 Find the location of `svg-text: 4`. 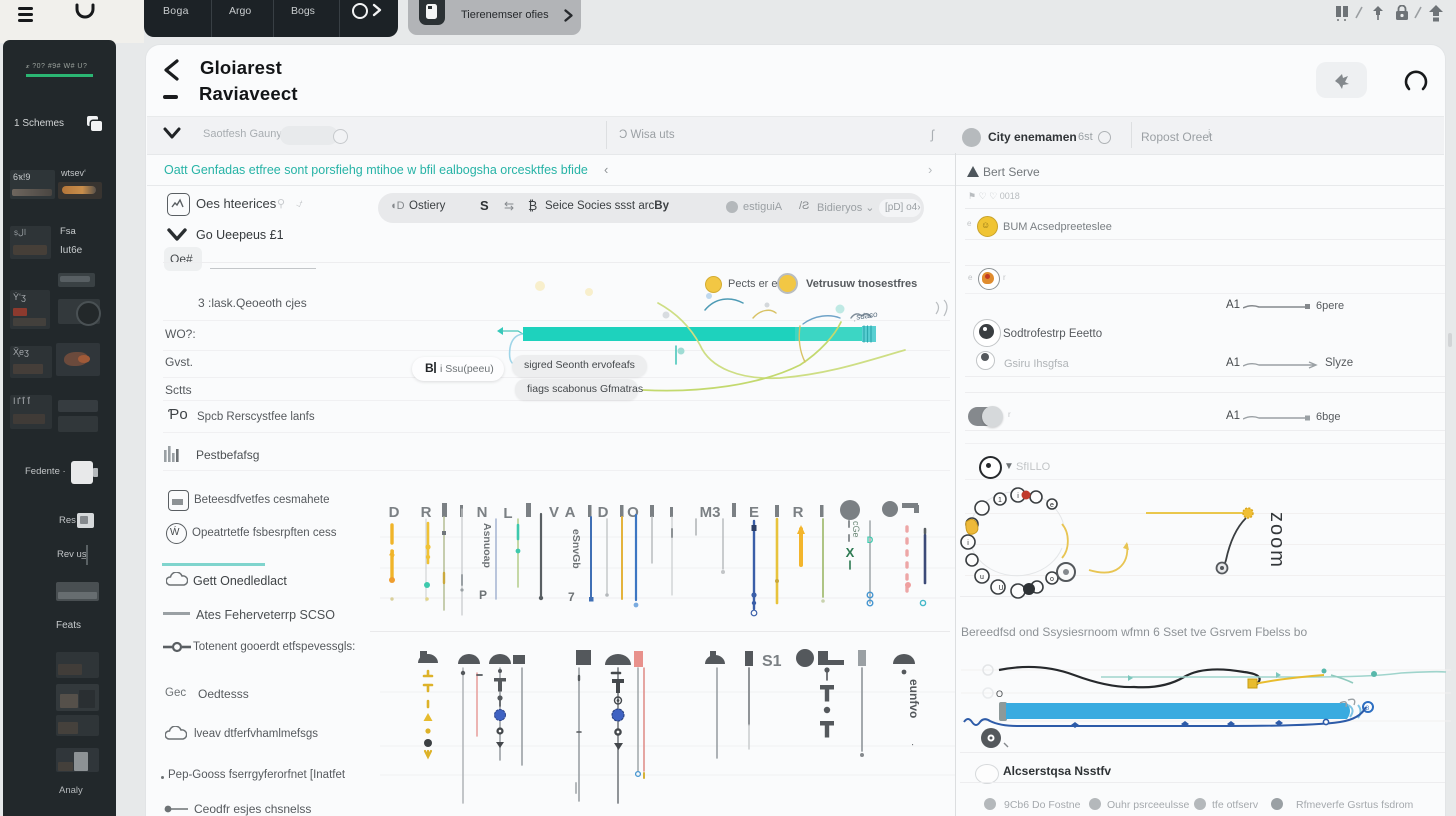

svg-text: 4 is located at coordinates (392, 554).